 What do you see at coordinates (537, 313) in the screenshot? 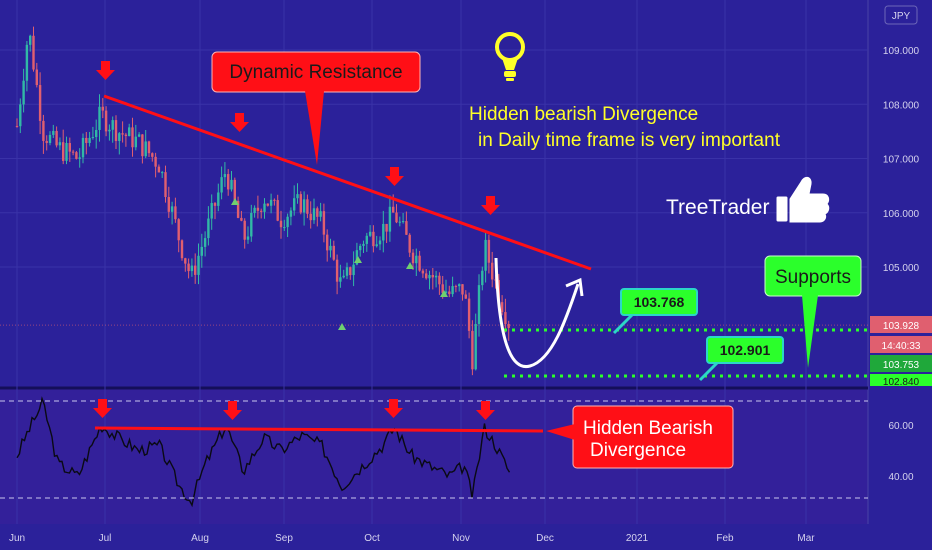
I see `projection-curve` at bounding box center [537, 313].